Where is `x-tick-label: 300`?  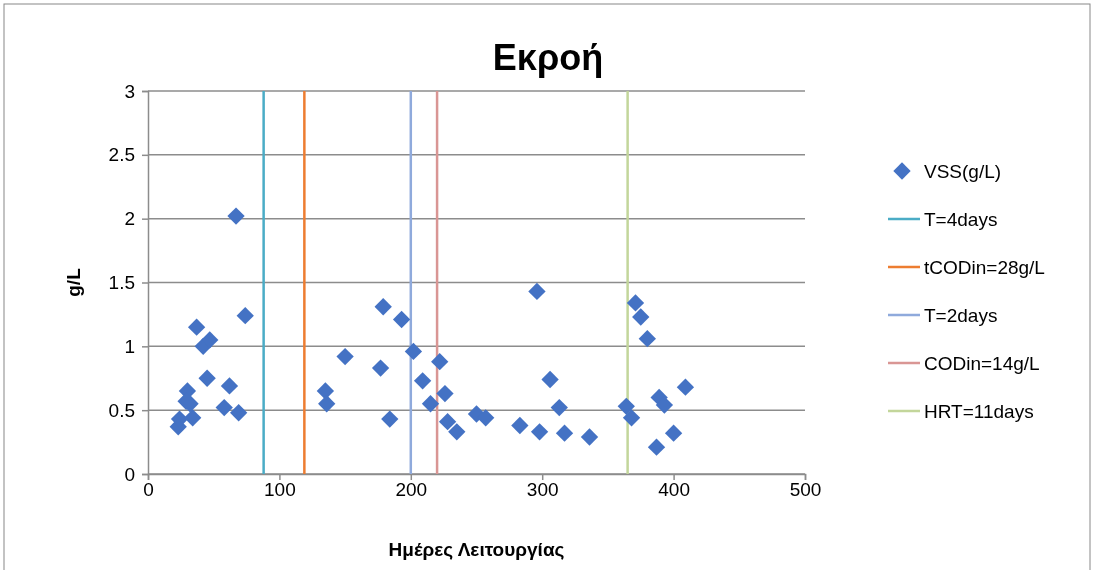 x-tick-label: 300 is located at coordinates (542, 490).